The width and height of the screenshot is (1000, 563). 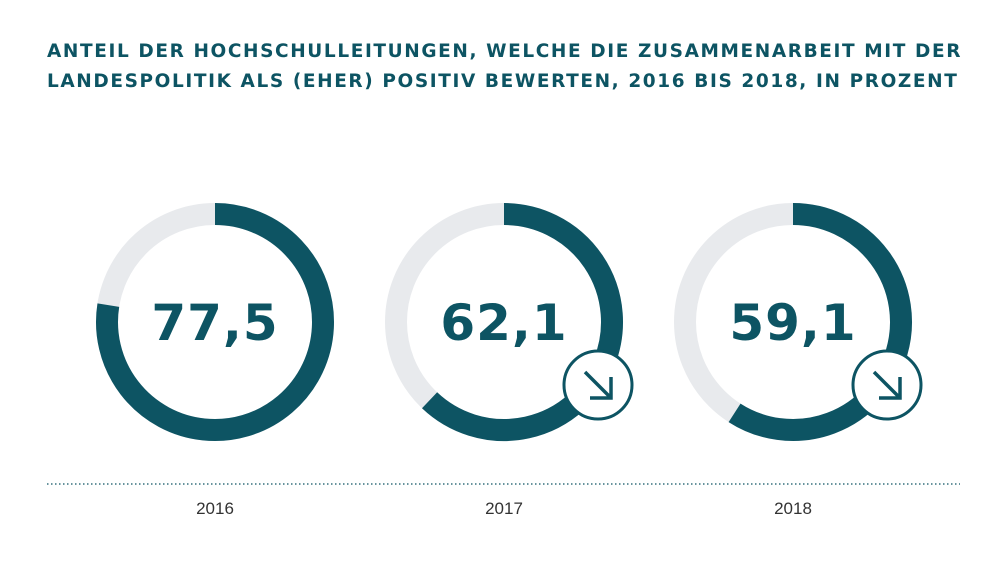 I want to click on year-label-2018: 2018, so click(x=793, y=508).